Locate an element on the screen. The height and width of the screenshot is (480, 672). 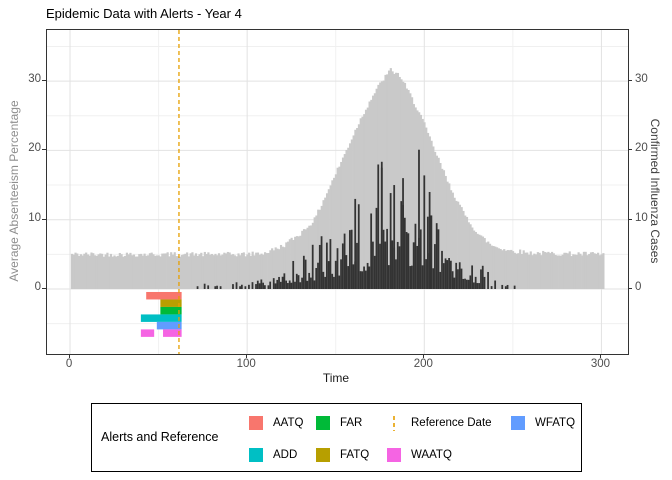
y-right-tick-label: 30 is located at coordinates (641, 79).